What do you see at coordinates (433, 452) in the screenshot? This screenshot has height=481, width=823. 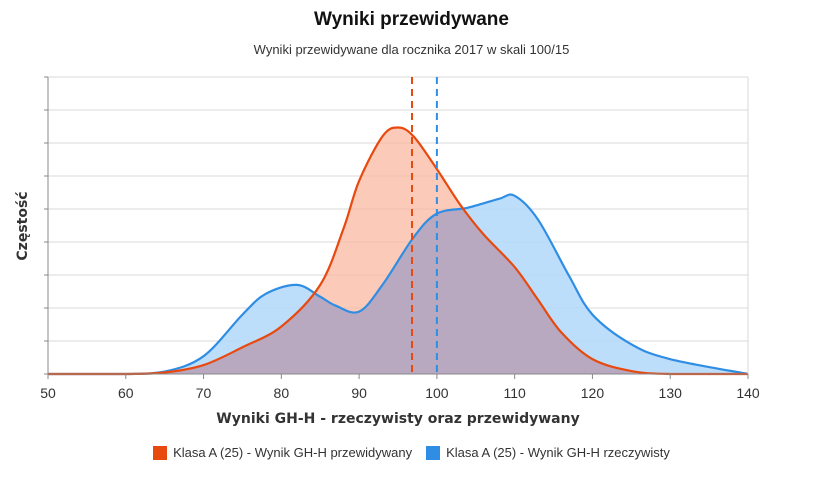 I see `legend-swatch-actual` at bounding box center [433, 452].